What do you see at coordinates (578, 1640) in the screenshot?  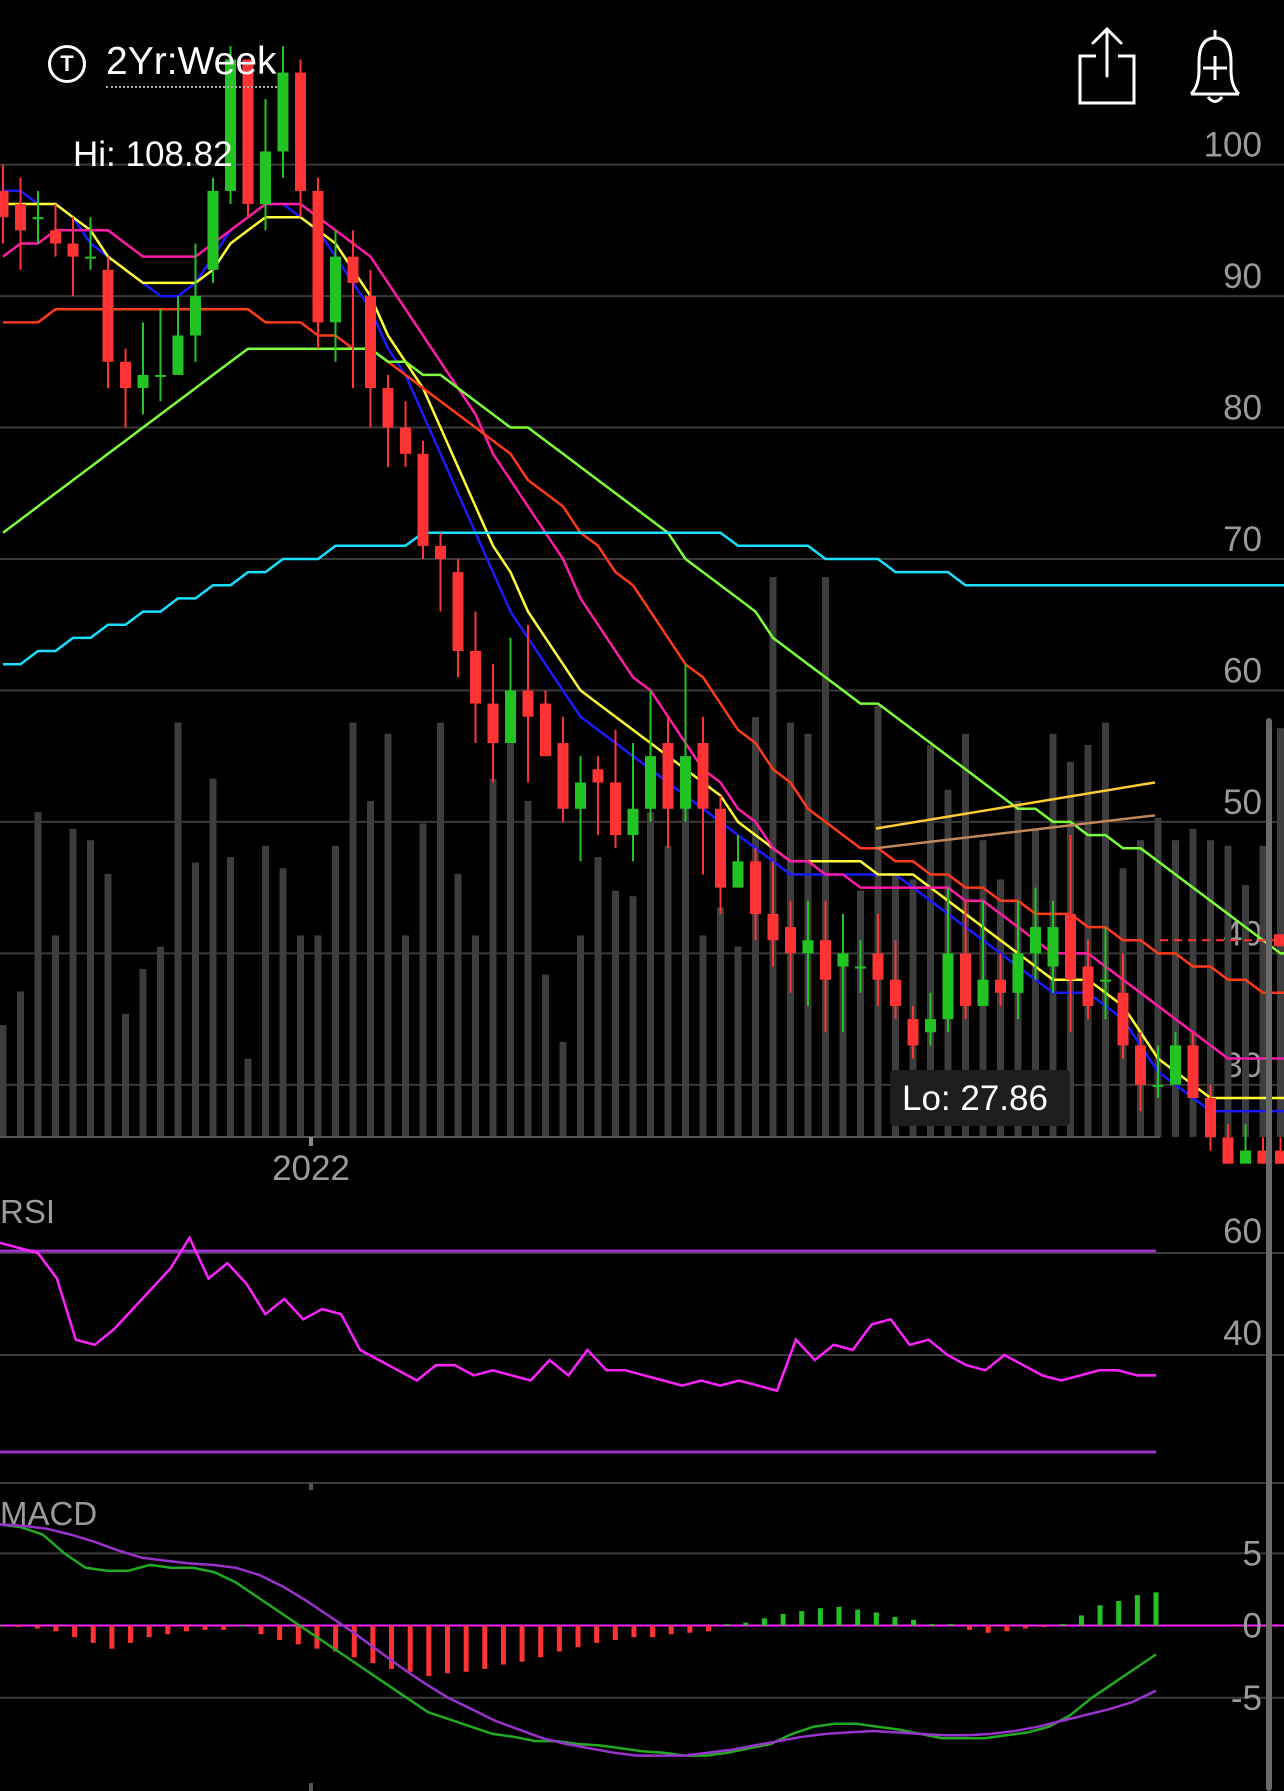 I see `macd-line` at bounding box center [578, 1640].